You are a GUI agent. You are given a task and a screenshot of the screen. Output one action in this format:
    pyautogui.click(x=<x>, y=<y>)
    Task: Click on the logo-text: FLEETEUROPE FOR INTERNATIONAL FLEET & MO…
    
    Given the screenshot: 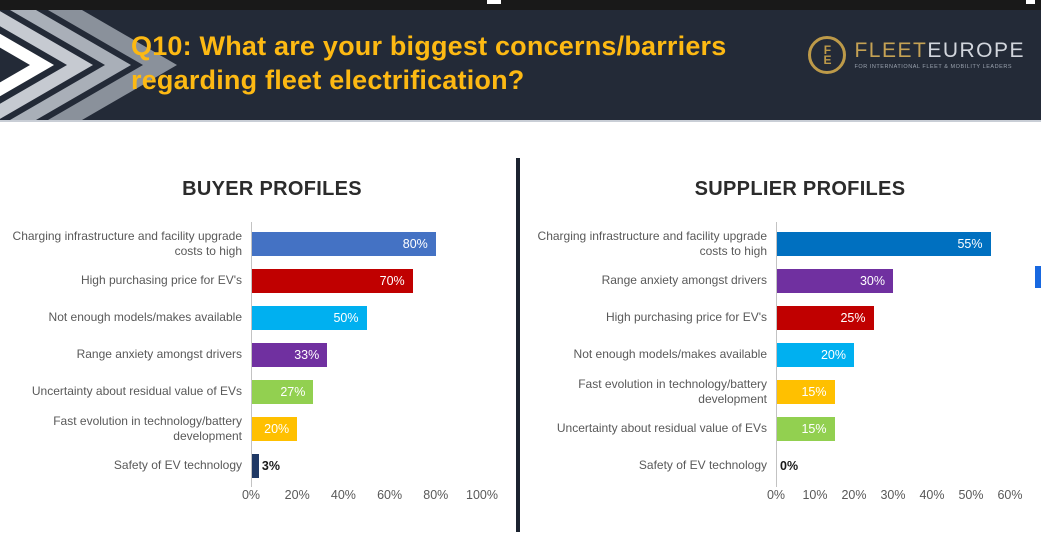 What is the action you would take?
    pyautogui.click(x=939, y=55)
    